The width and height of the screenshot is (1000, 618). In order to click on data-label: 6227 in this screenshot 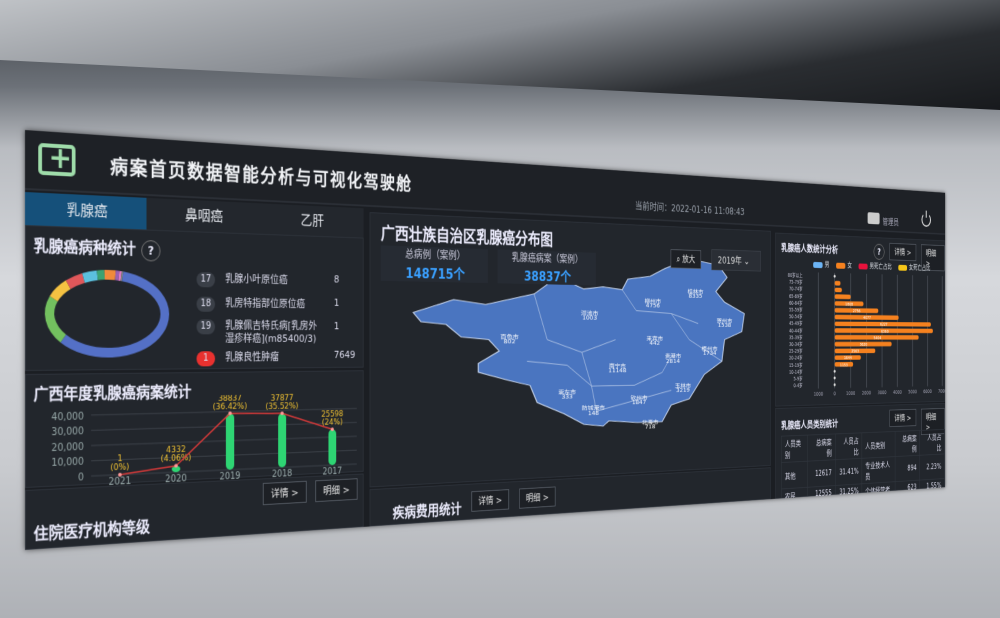, I will do `click(884, 325)`.